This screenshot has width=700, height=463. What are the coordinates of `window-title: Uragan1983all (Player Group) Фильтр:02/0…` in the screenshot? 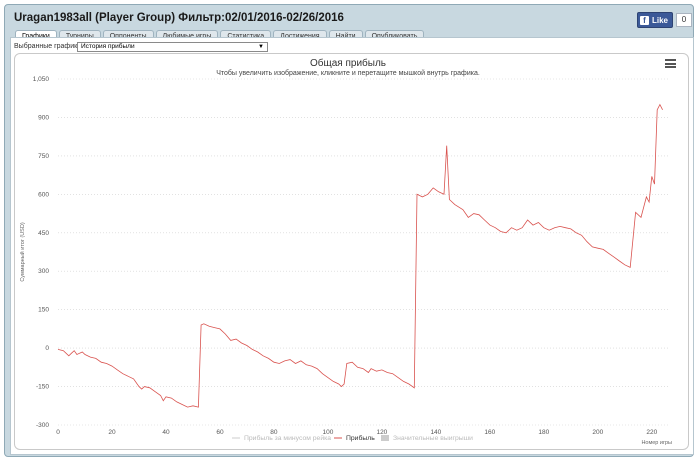 It's located at (179, 18).